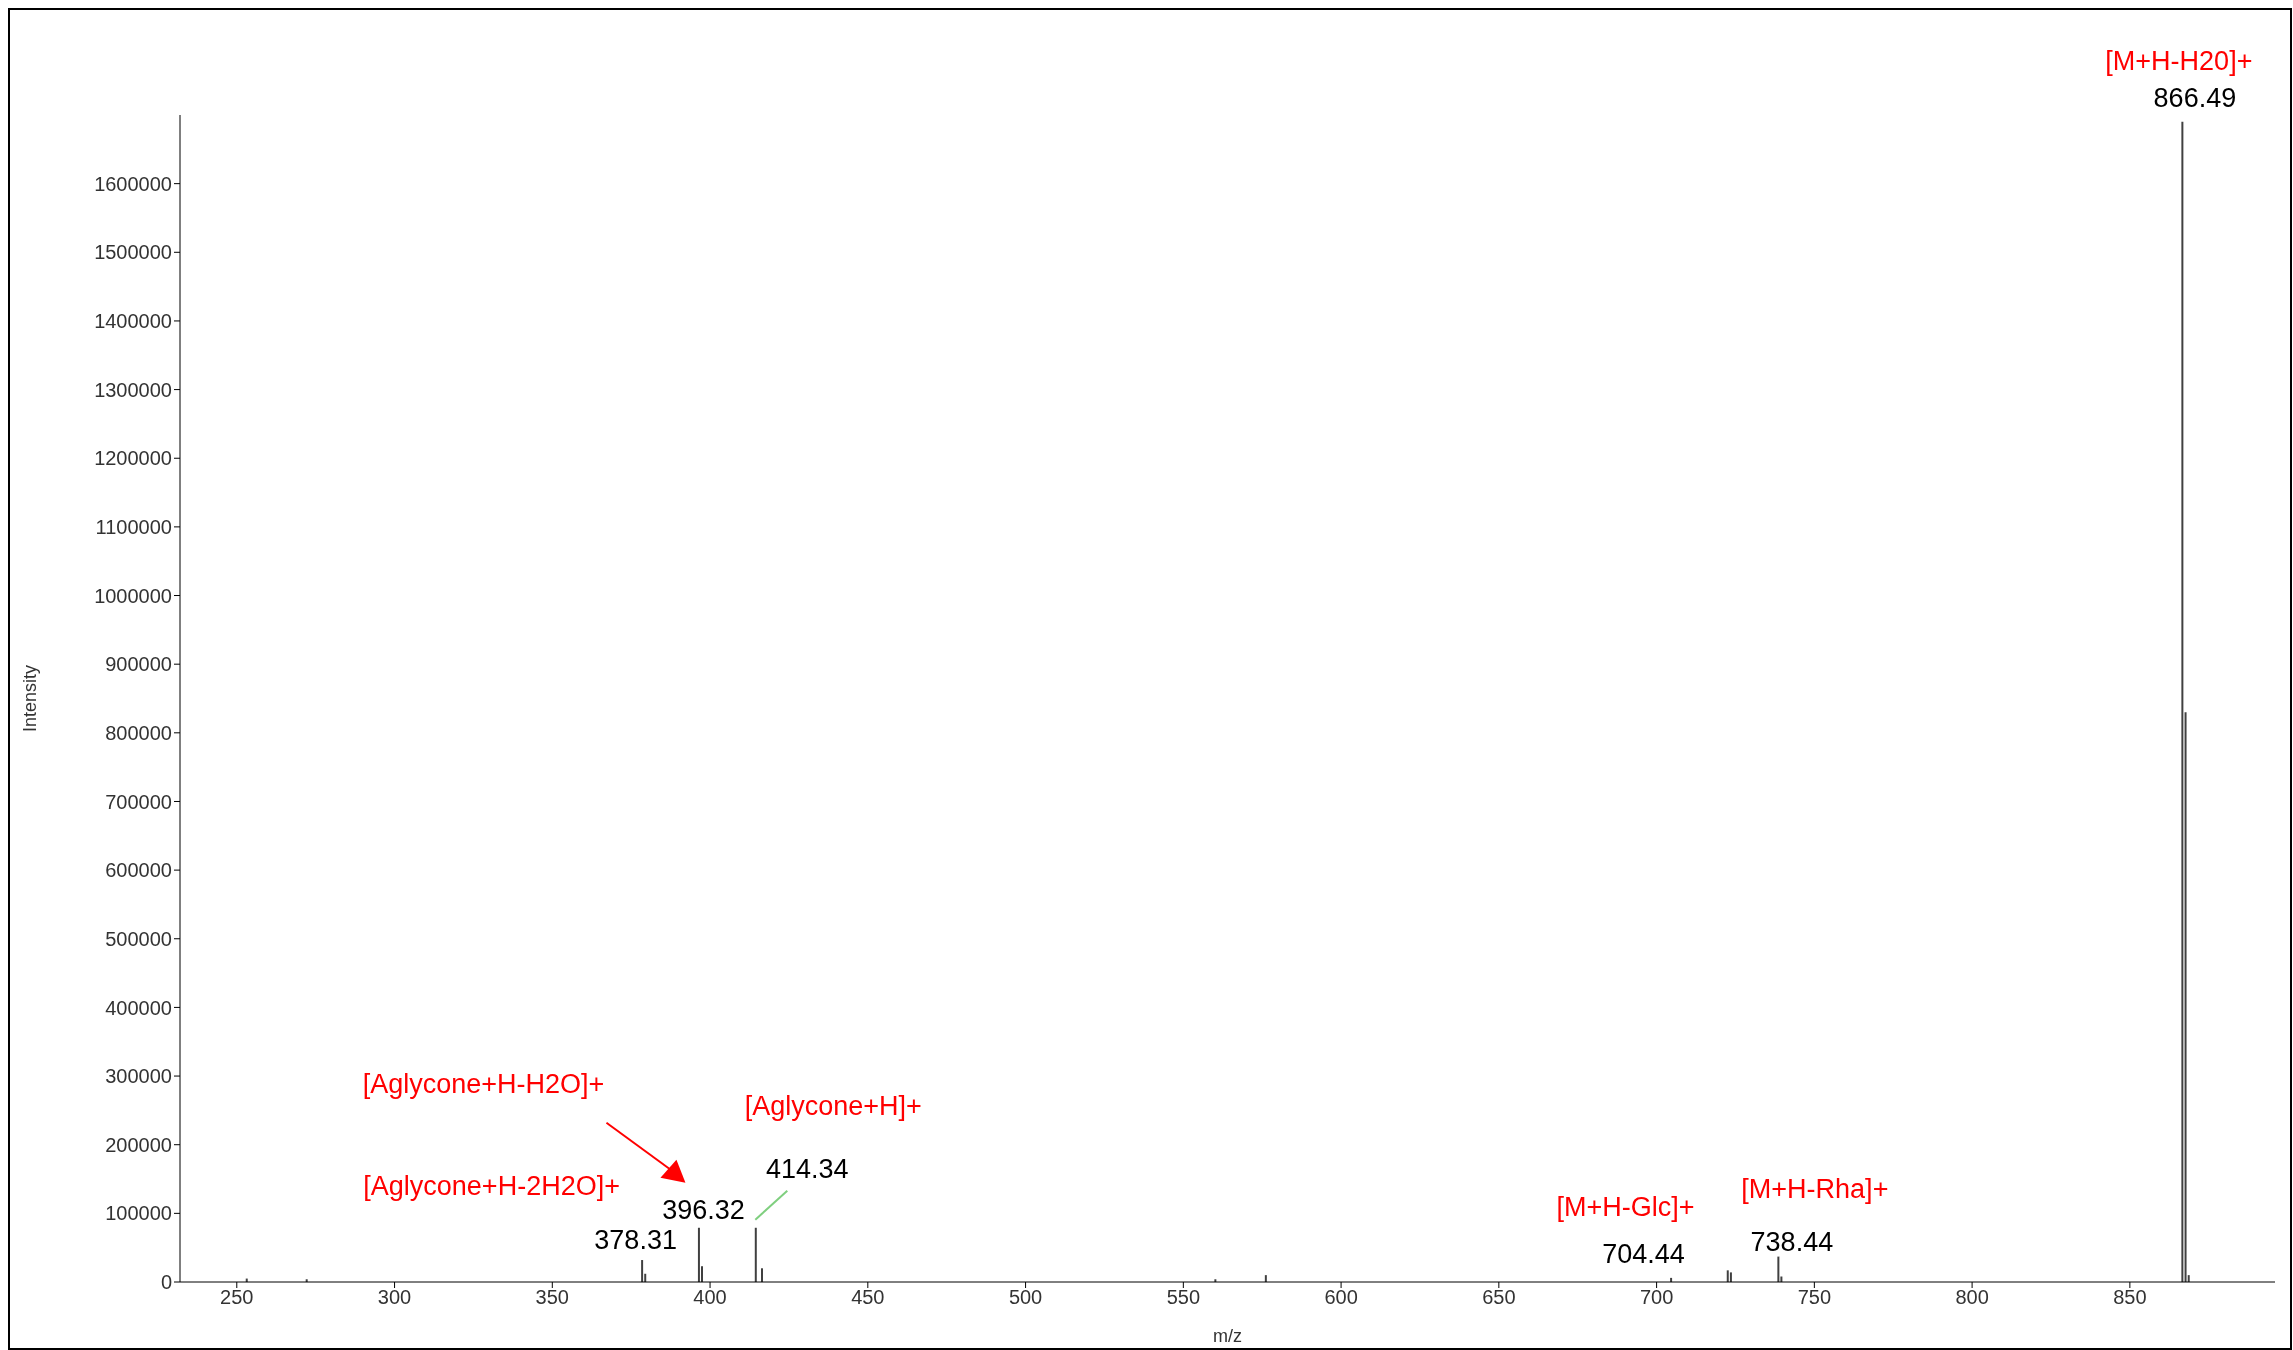 The image size is (2293, 1350). What do you see at coordinates (1499, 1297) in the screenshot?
I see `x-tick-label: 650` at bounding box center [1499, 1297].